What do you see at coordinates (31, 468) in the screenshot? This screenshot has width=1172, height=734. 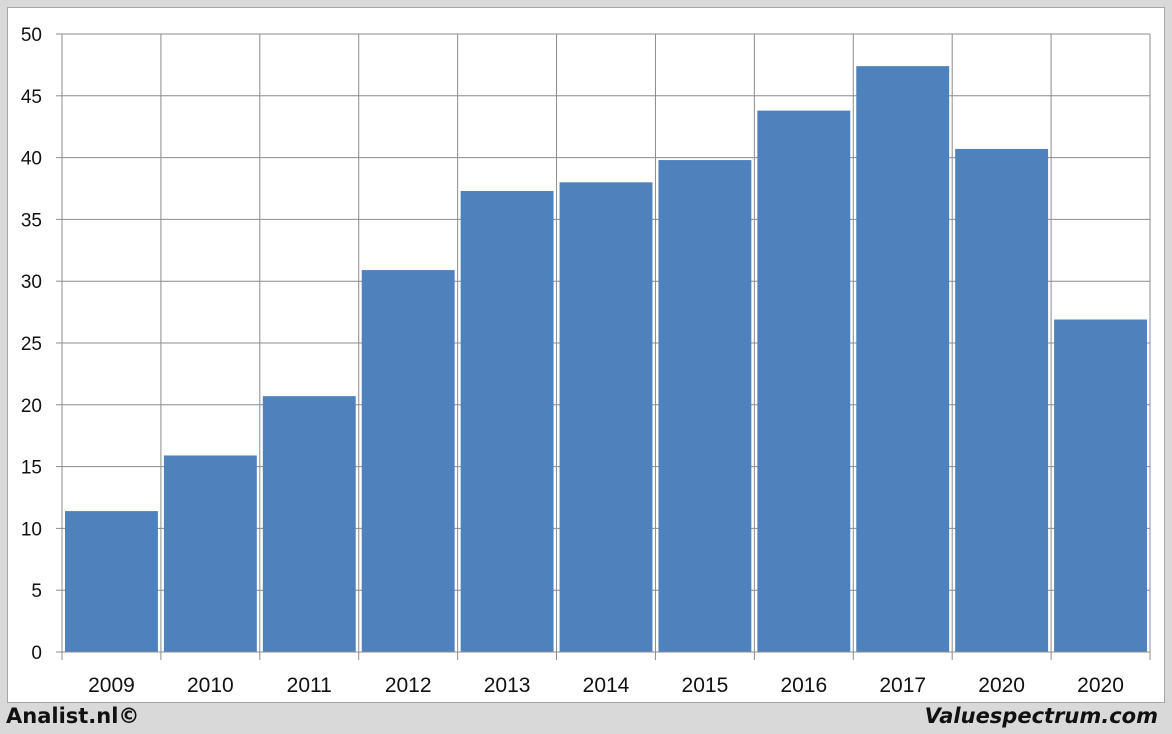 I see `y-tick-label: 15` at bounding box center [31, 468].